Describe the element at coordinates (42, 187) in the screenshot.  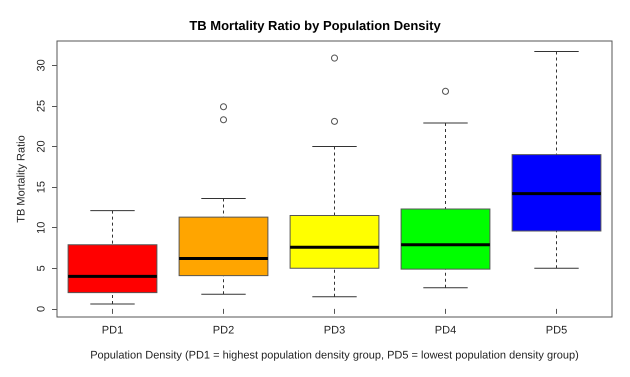
I see `y-tick-label: 15` at that location.